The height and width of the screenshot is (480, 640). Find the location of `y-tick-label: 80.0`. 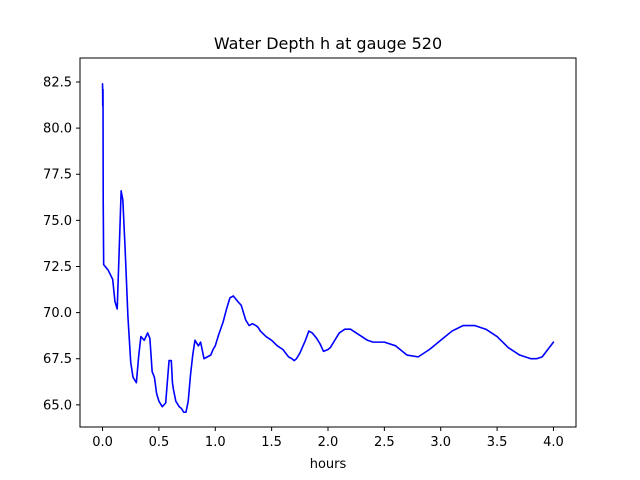

y-tick-label: 80.0 is located at coordinates (57, 129).